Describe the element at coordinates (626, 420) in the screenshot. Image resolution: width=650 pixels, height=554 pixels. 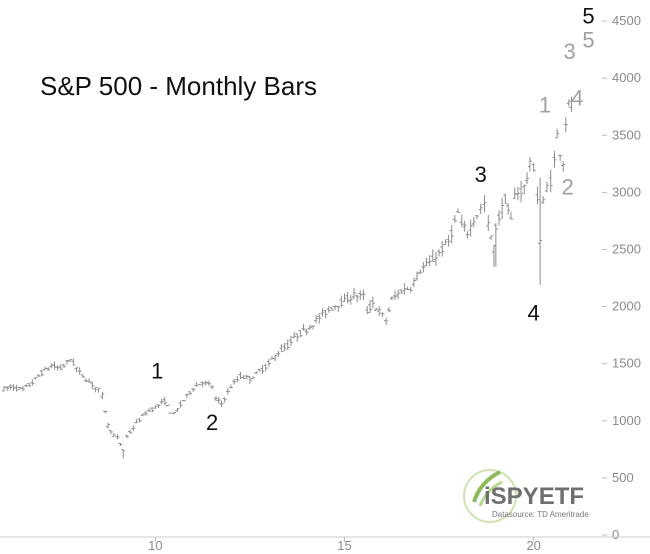
I see `y-tick-label: 1000` at that location.